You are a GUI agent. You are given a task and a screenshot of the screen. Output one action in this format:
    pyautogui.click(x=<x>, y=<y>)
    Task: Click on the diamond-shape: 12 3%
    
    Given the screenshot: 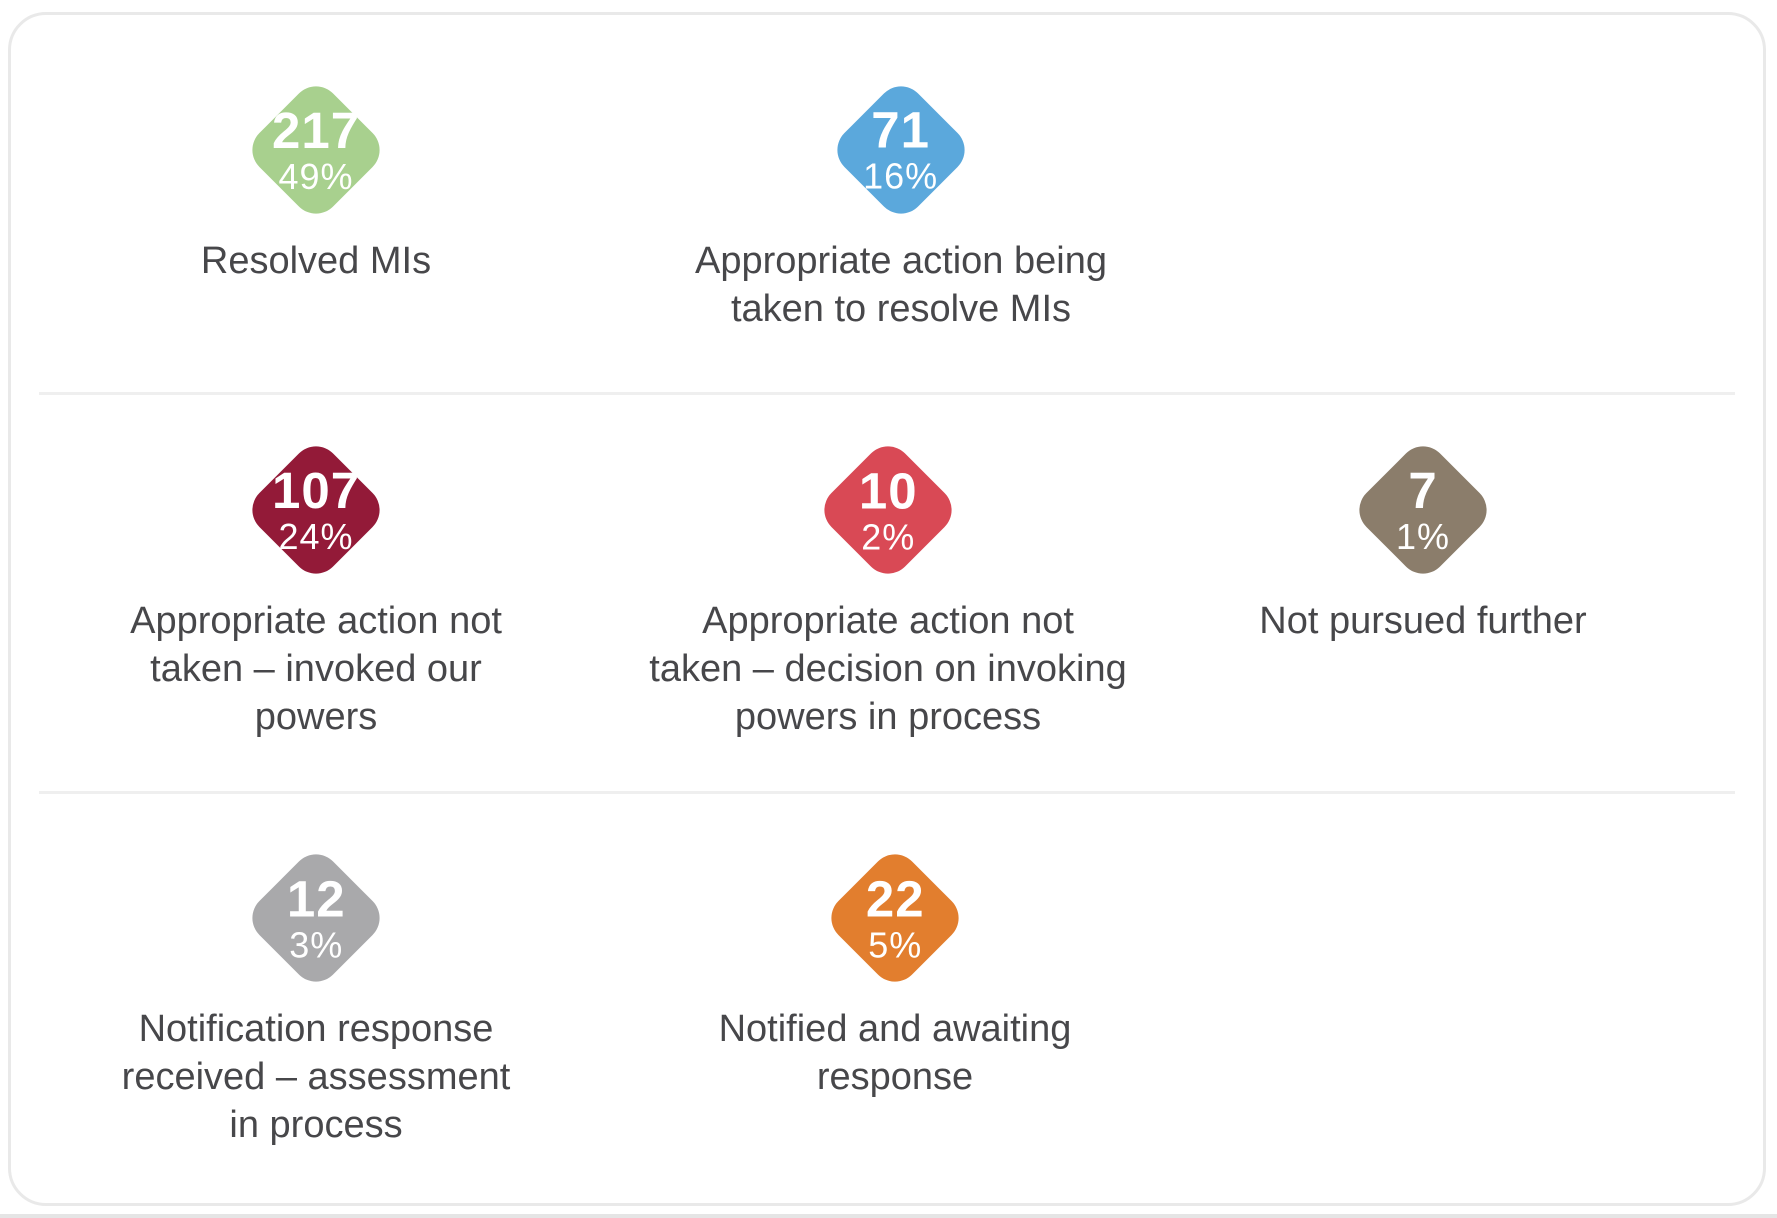 What is the action you would take?
    pyautogui.click(x=316, y=918)
    